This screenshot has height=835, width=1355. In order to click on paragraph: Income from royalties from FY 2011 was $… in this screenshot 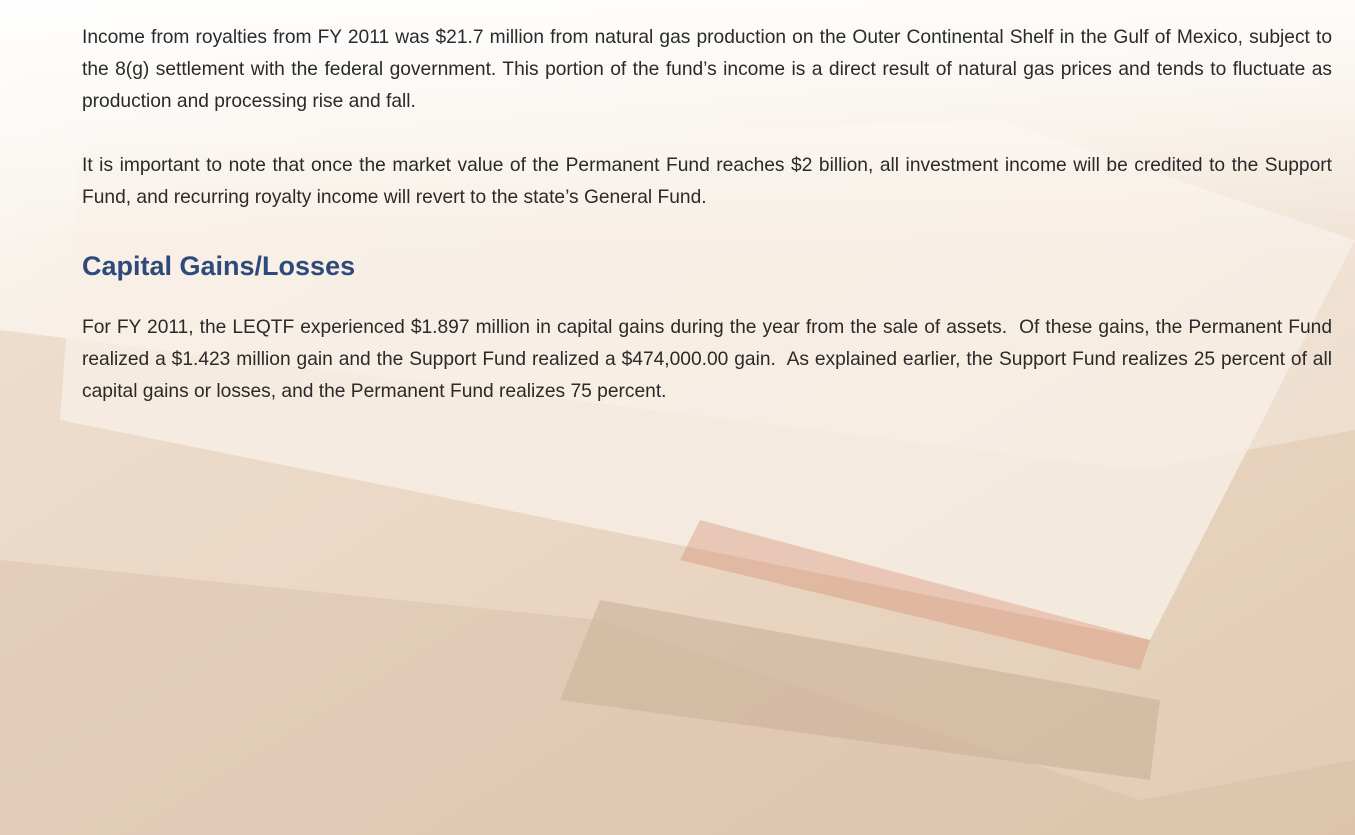, I will do `click(707, 69)`.